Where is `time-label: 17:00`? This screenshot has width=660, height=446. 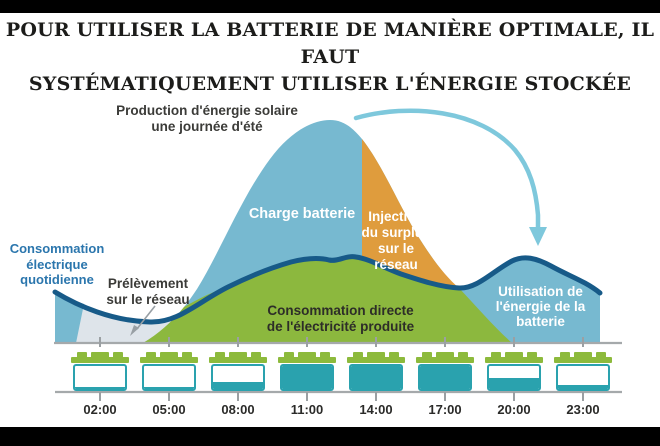
time-label: 17:00 is located at coordinates (445, 409).